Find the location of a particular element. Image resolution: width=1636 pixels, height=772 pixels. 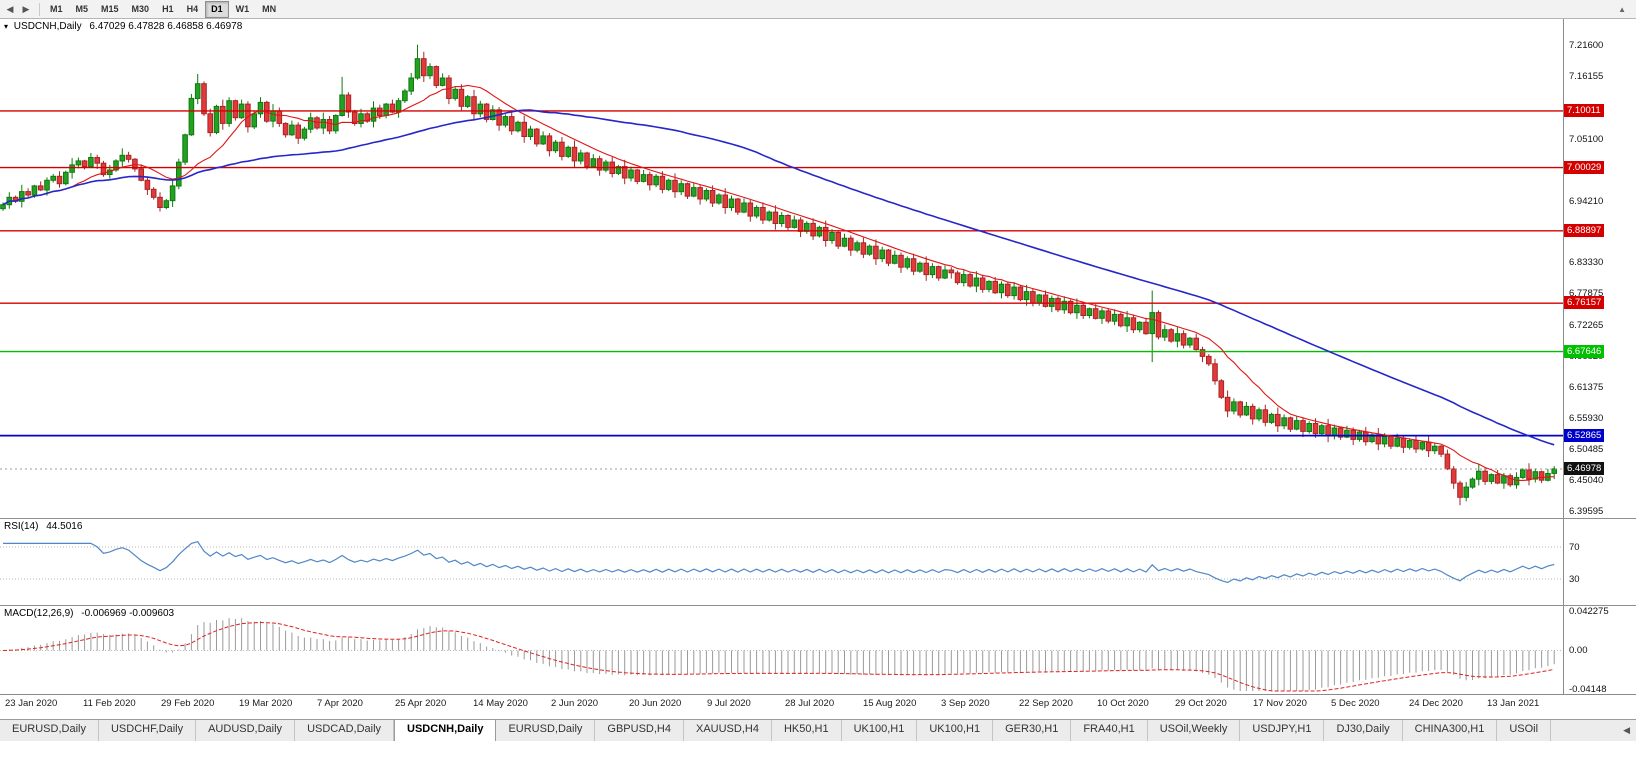

macd-title: MACD(12,26,9) is located at coordinates (39, 613).